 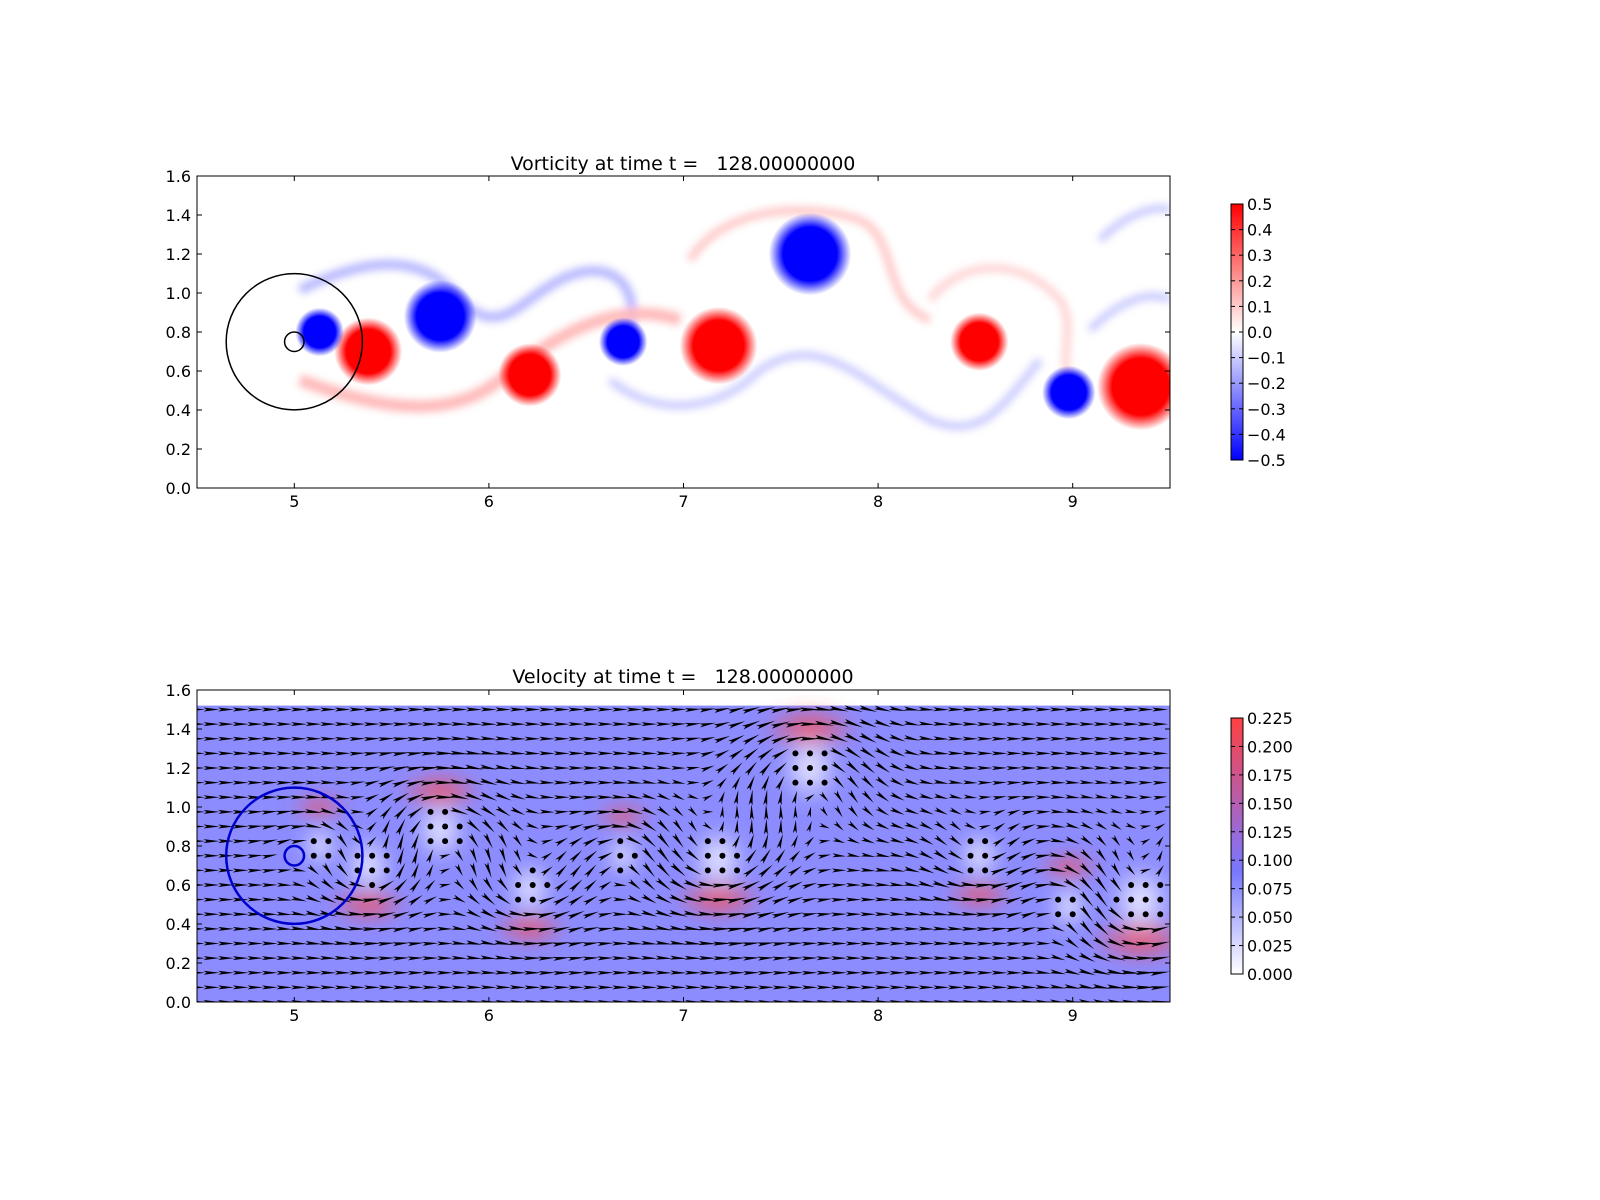 What do you see at coordinates (1259, 204) in the screenshot?
I see `colorbar-tick-label: 0.5` at bounding box center [1259, 204].